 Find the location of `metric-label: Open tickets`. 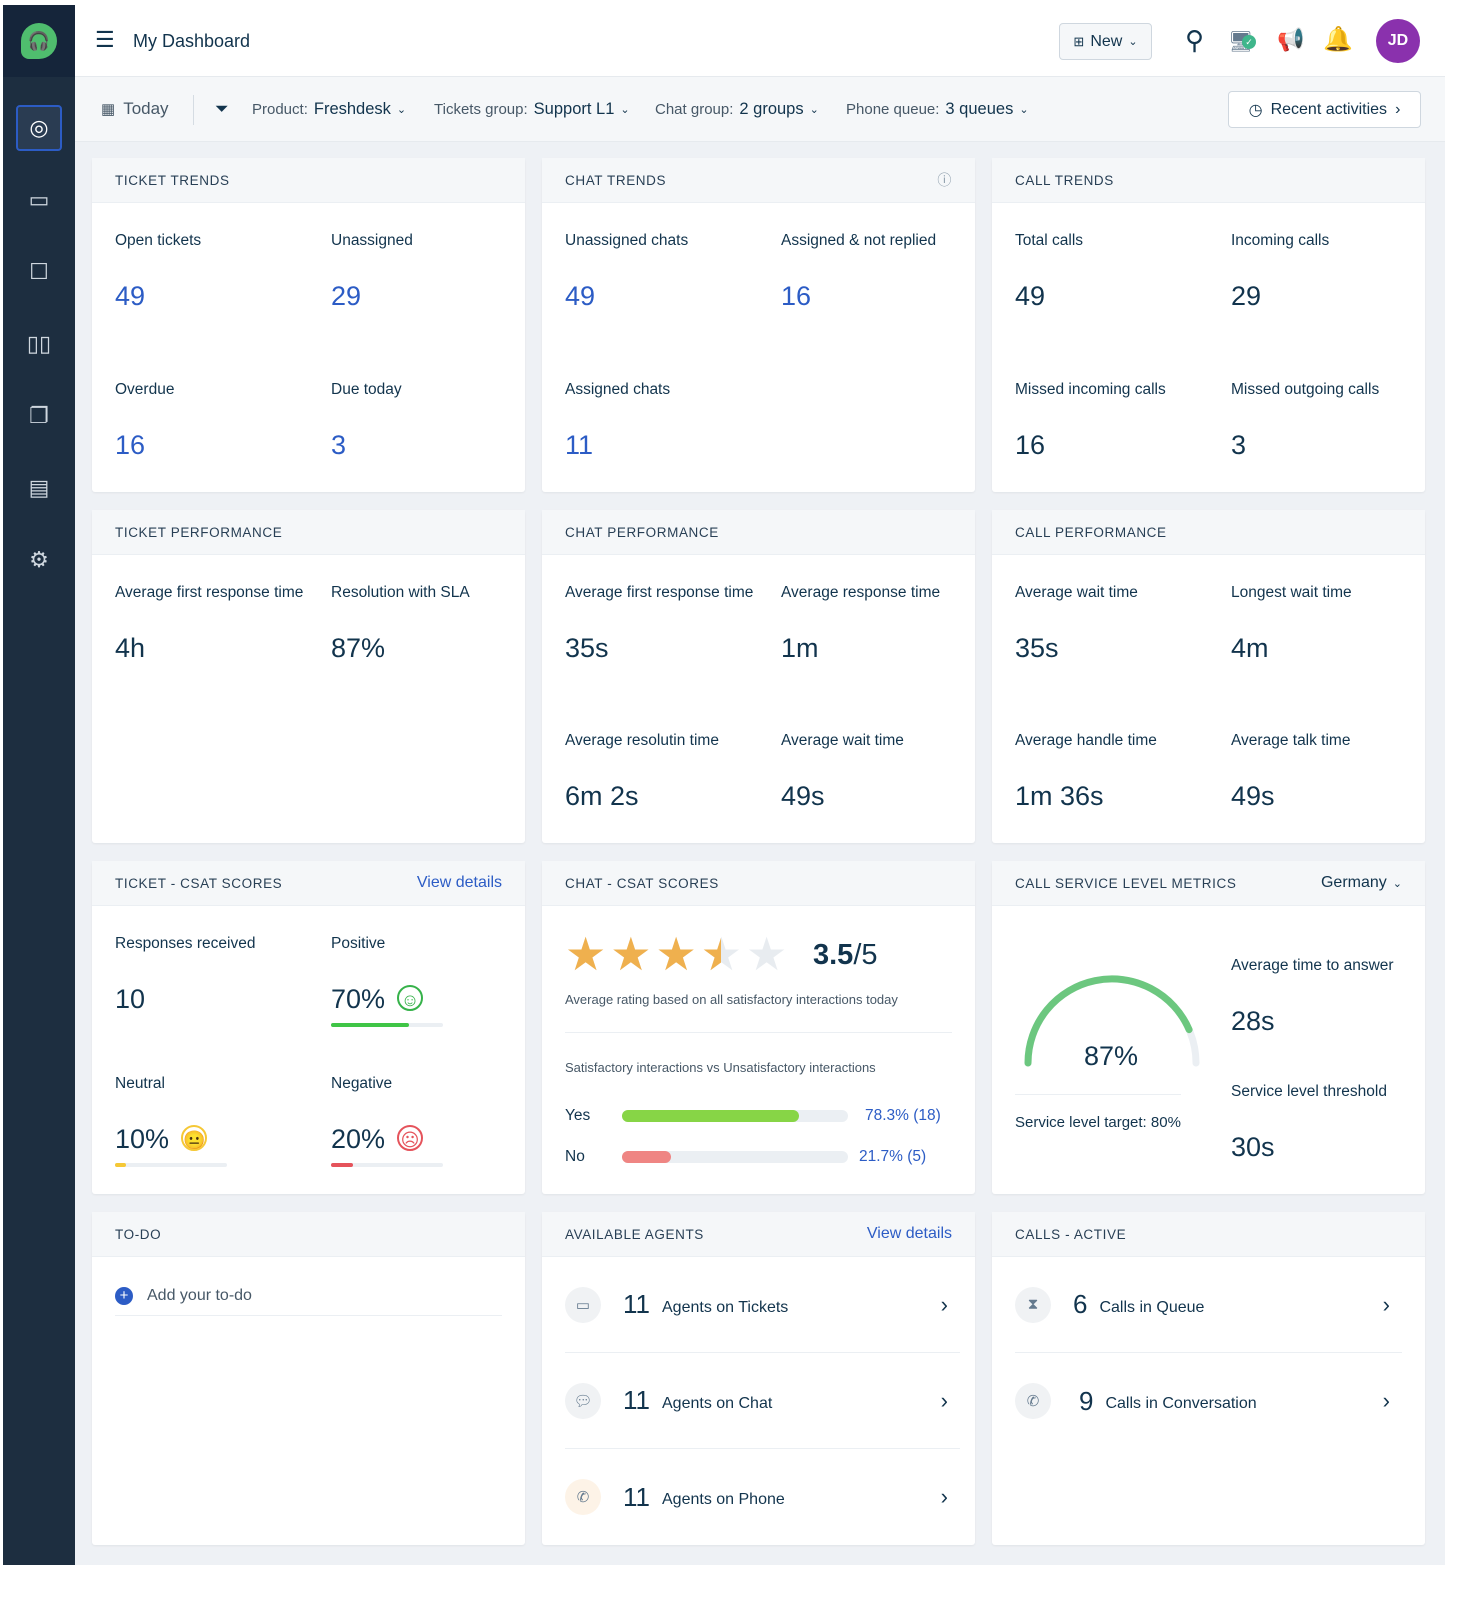

metric-label: Open tickets is located at coordinates (158, 240).